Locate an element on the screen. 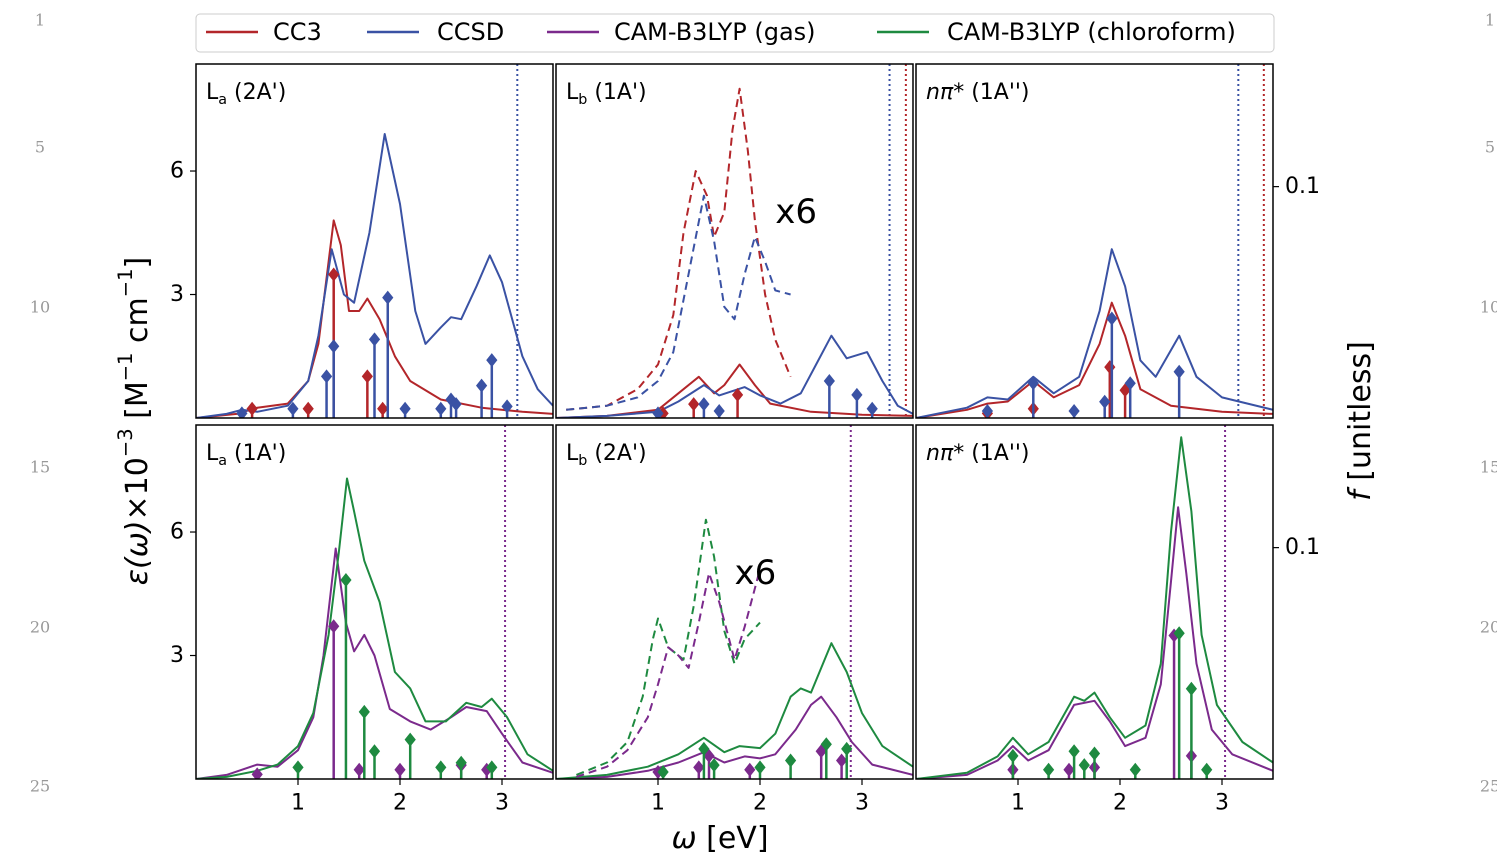  text-part: nπ is located at coordinates (940, 92).